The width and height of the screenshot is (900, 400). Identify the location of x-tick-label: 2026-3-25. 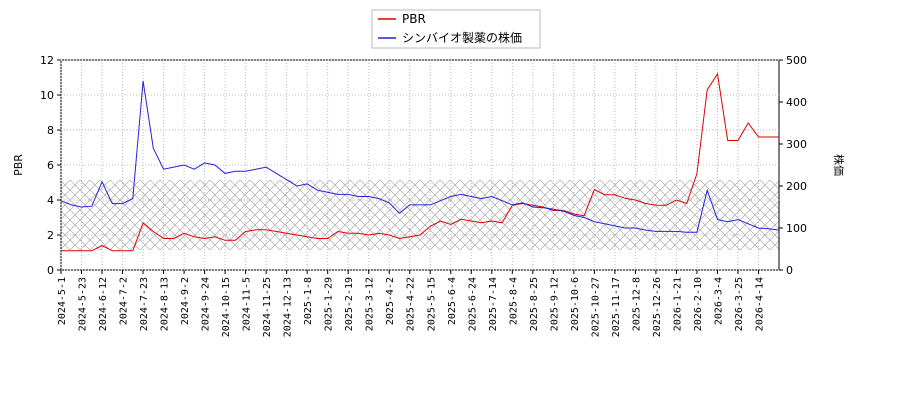
(739, 304).